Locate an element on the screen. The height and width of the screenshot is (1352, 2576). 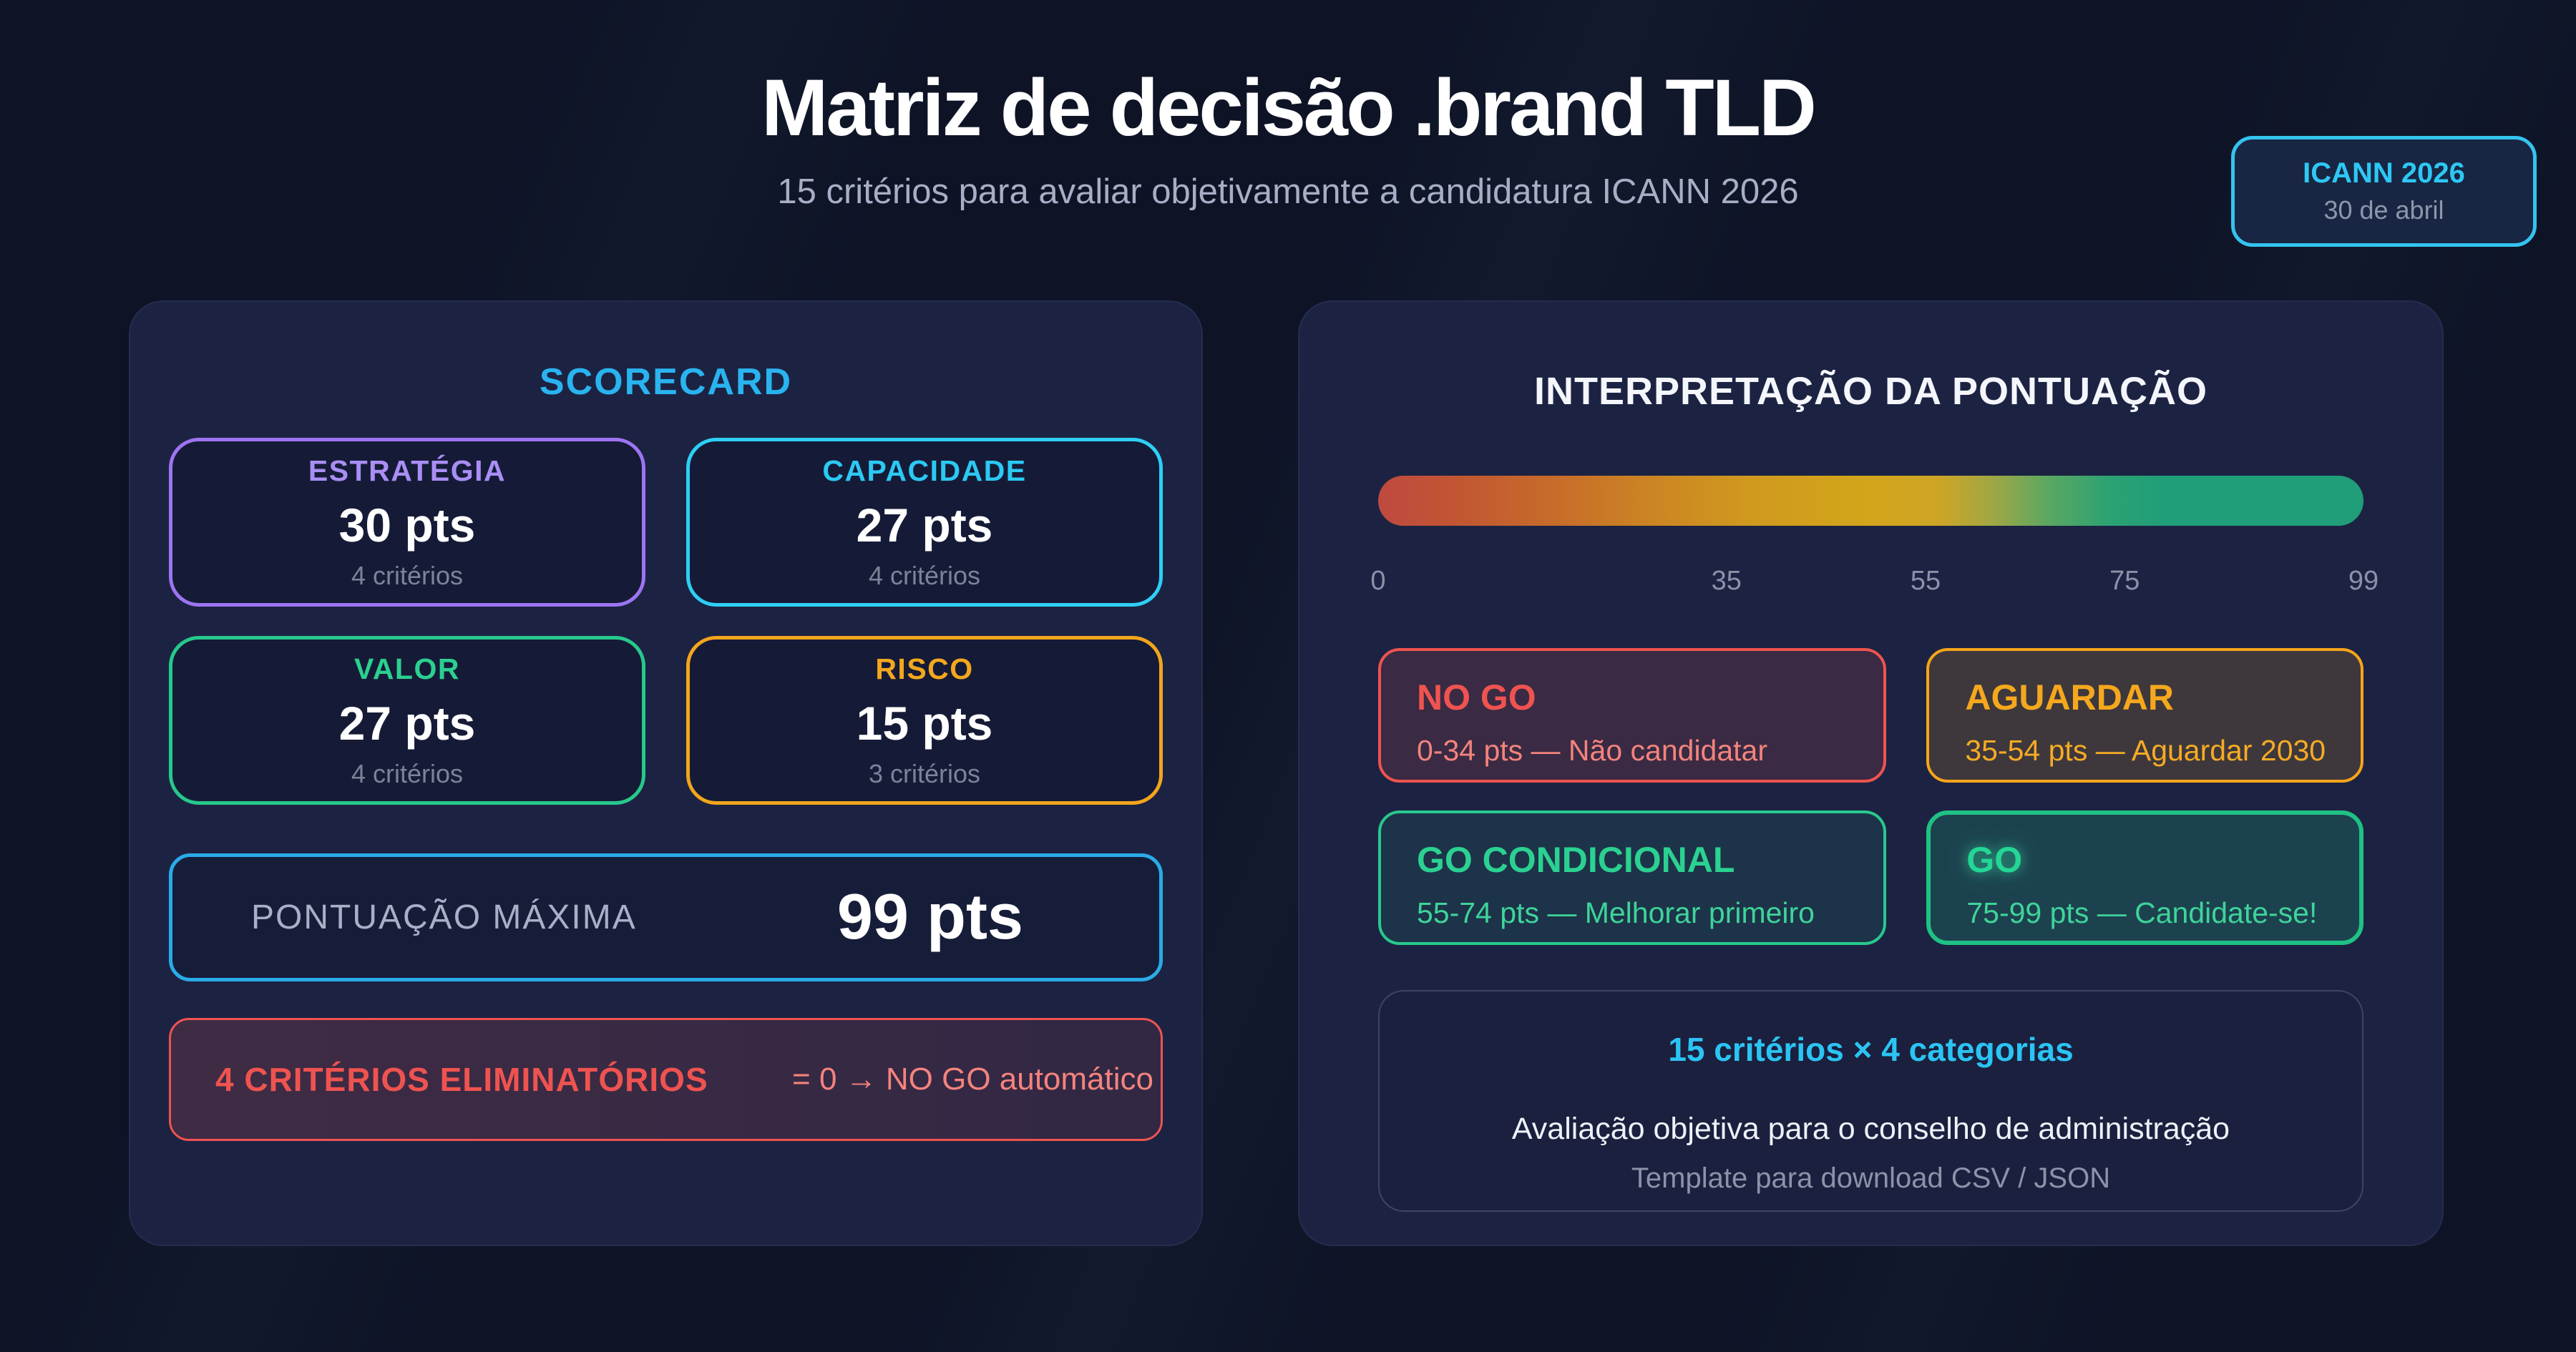
verdict-label: GO CONDICIONAL is located at coordinates (1576, 860).